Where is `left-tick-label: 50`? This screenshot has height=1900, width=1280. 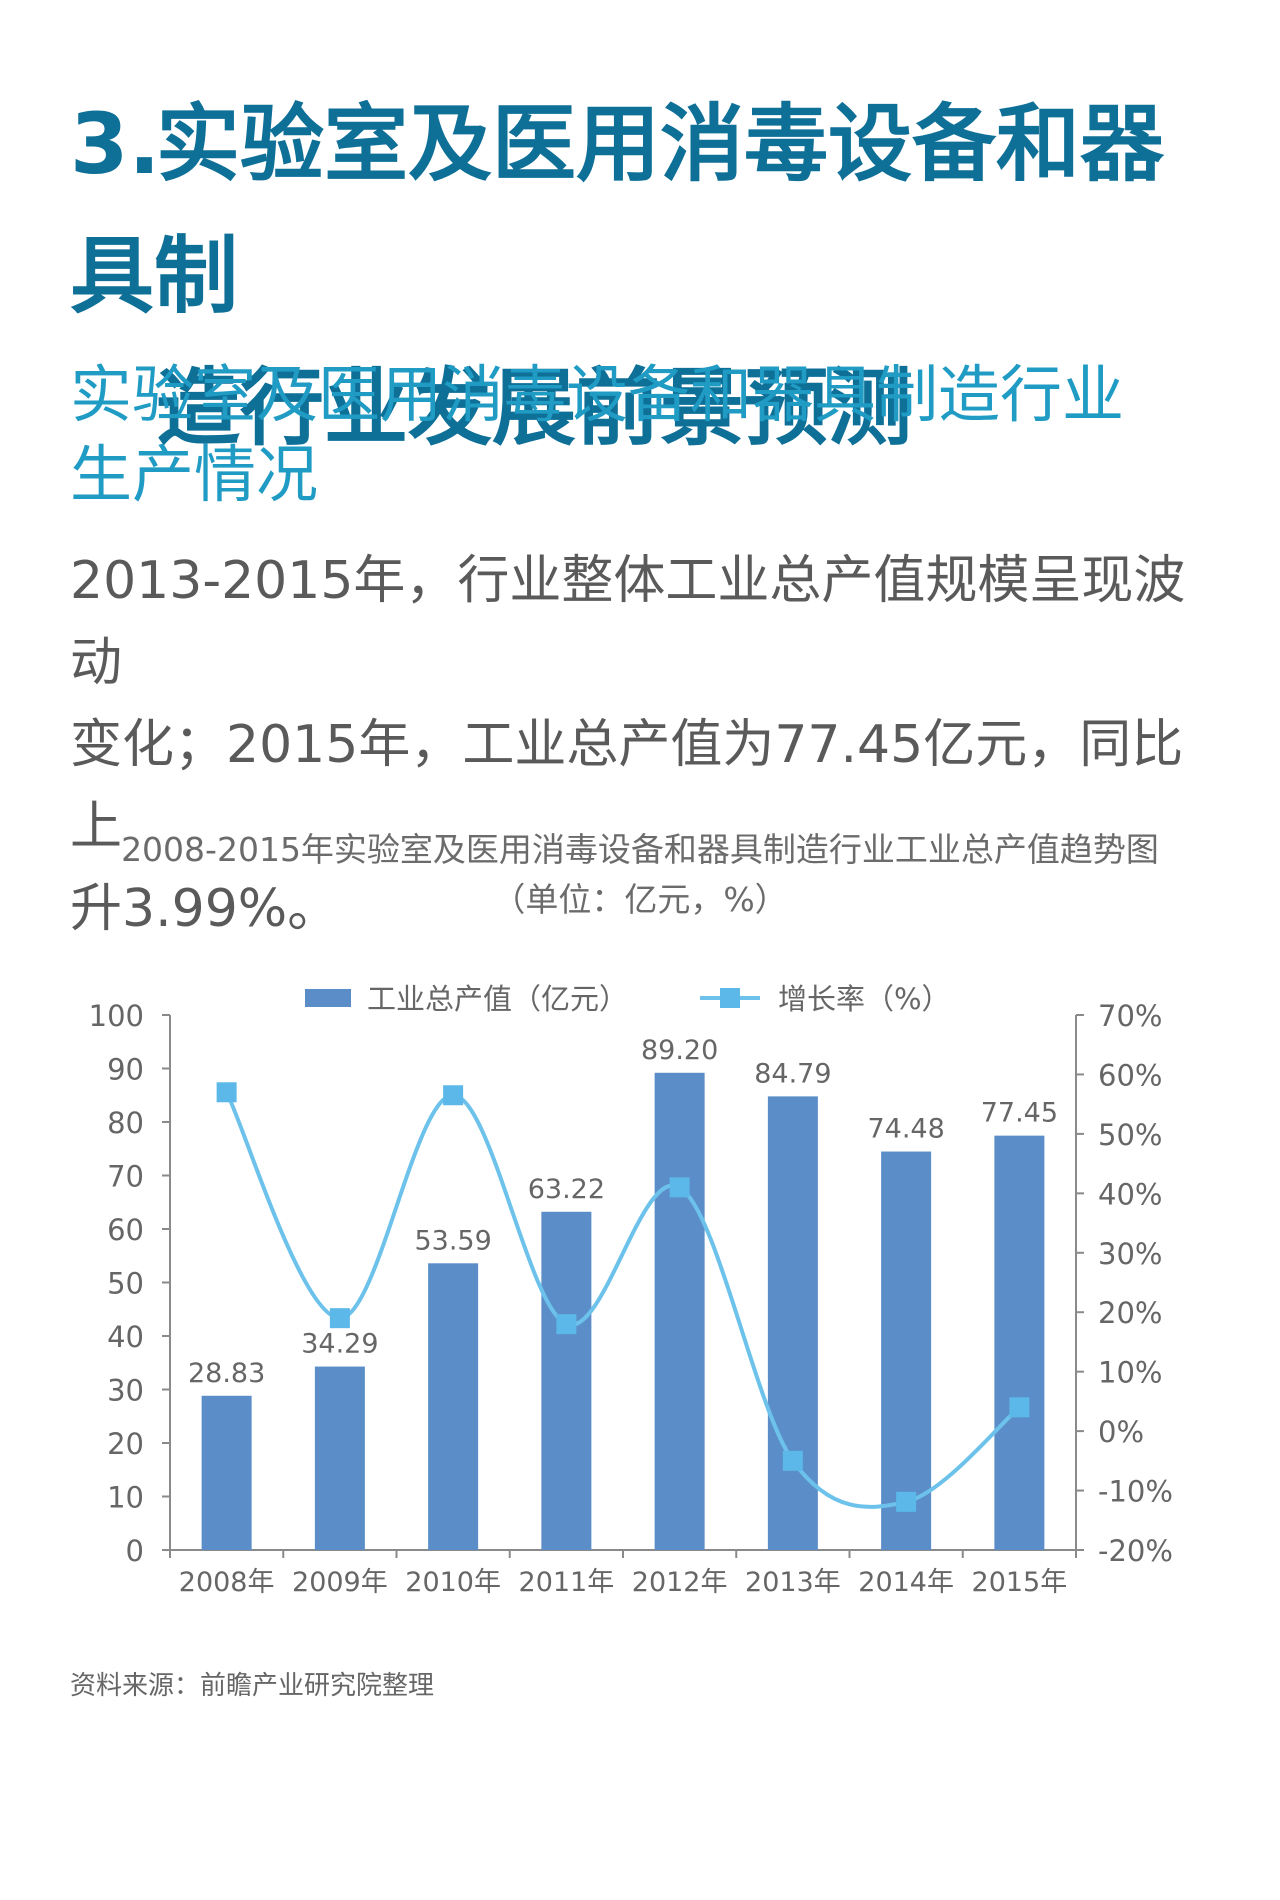
left-tick-label: 50 is located at coordinates (125, 1284).